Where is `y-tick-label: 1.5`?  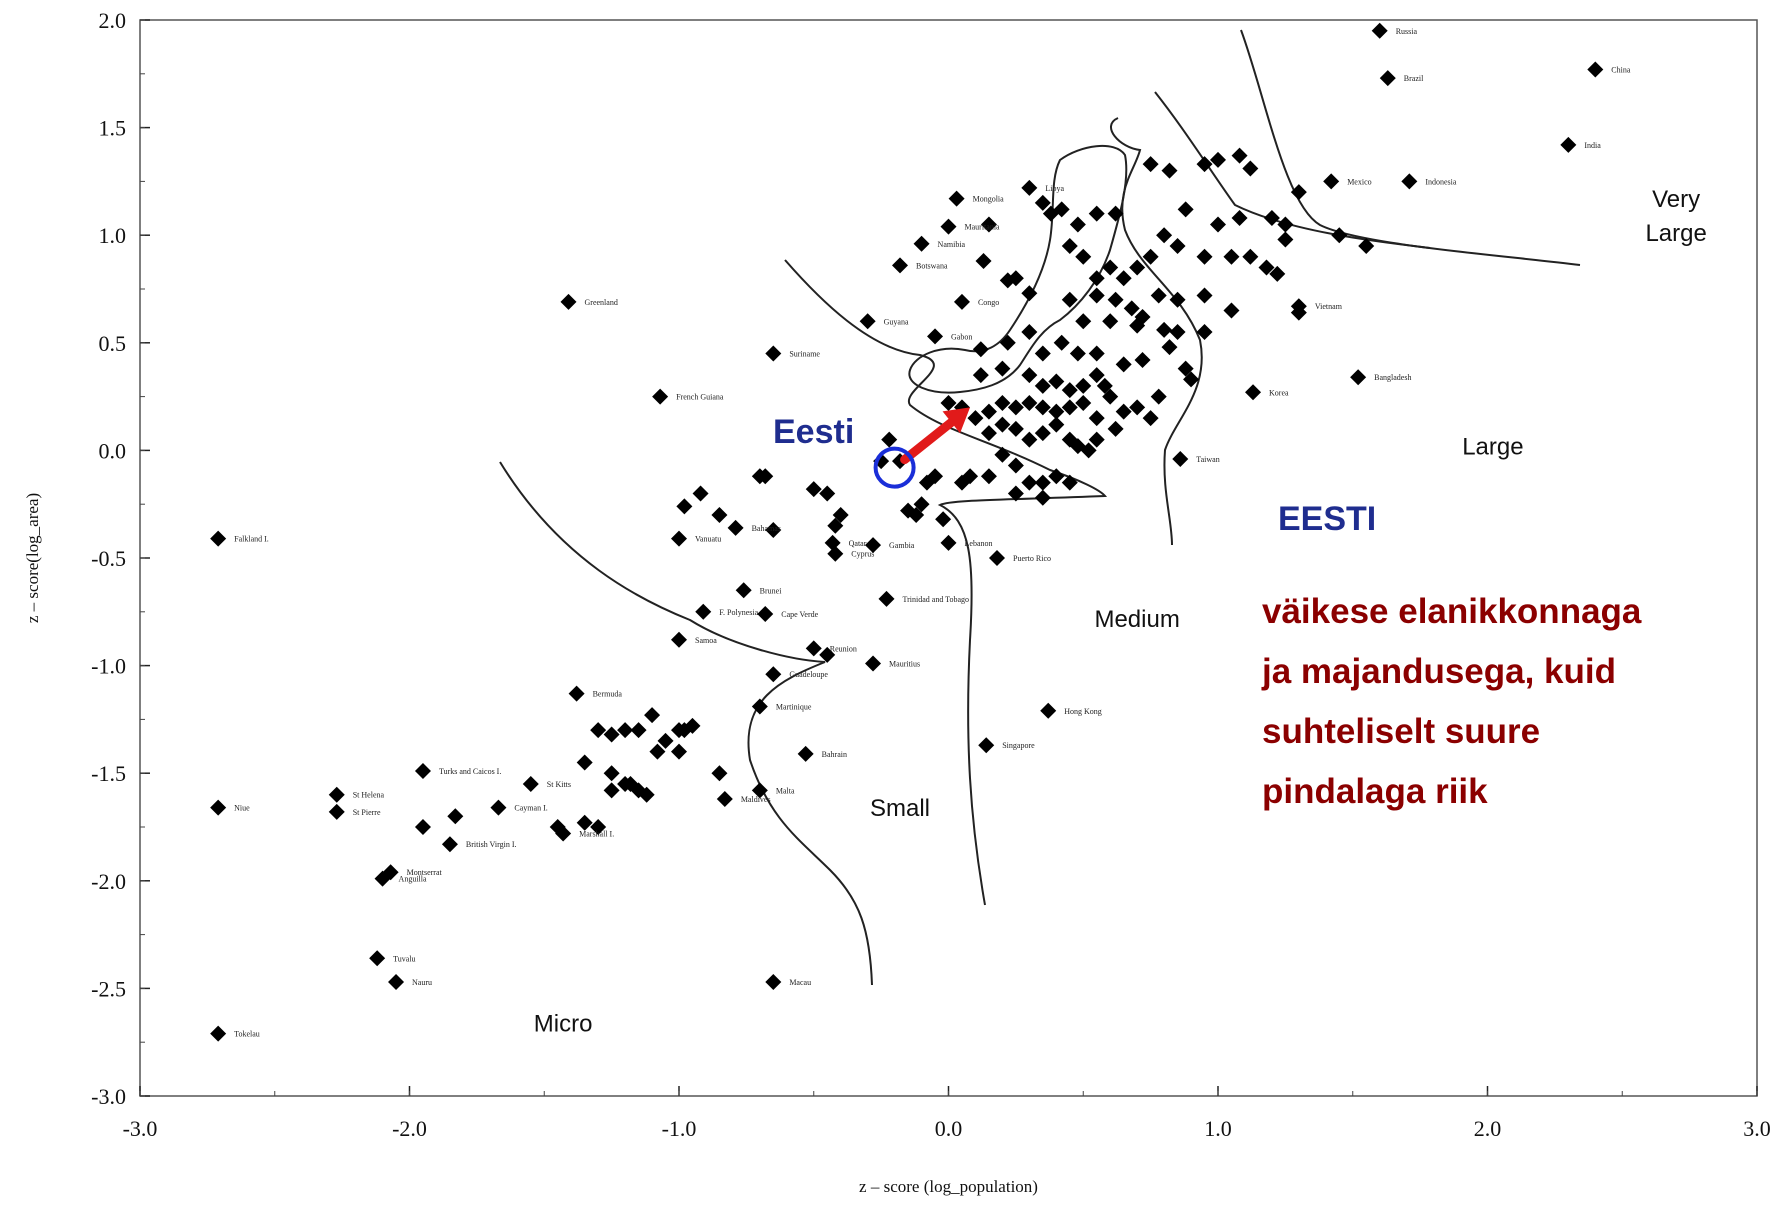 y-tick-label: 1.5 is located at coordinates (113, 128).